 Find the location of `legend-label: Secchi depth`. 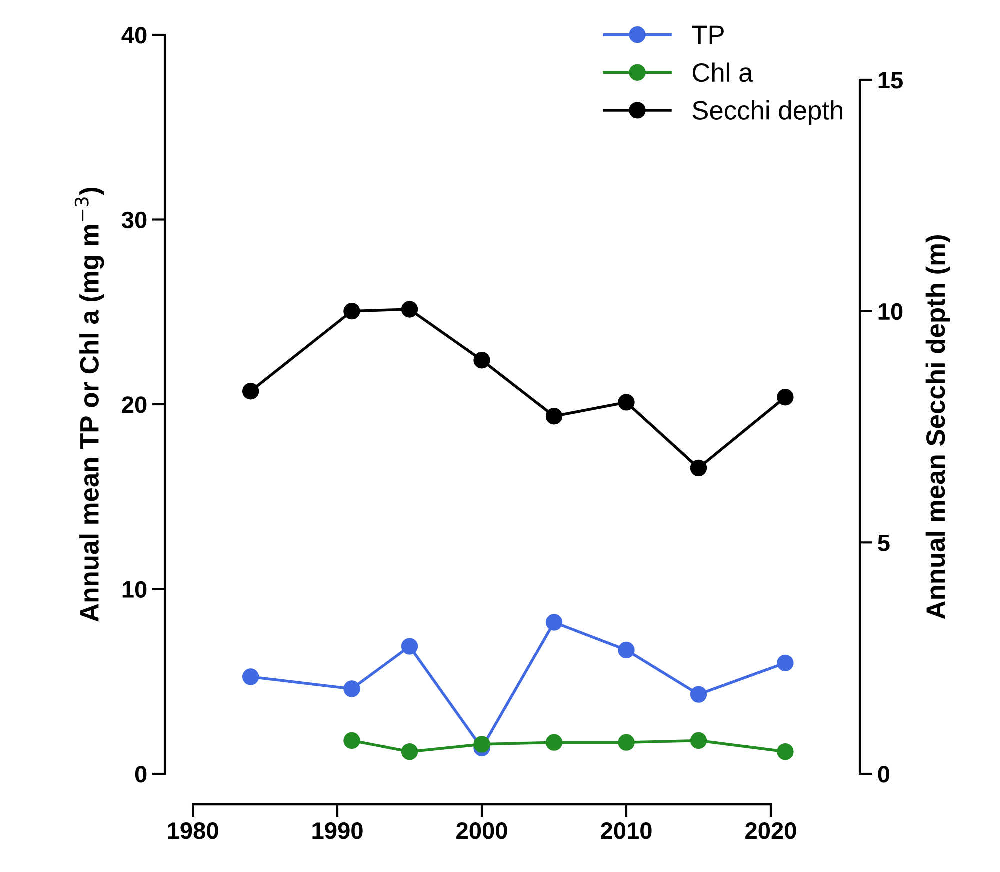

legend-label: Secchi depth is located at coordinates (767, 113).